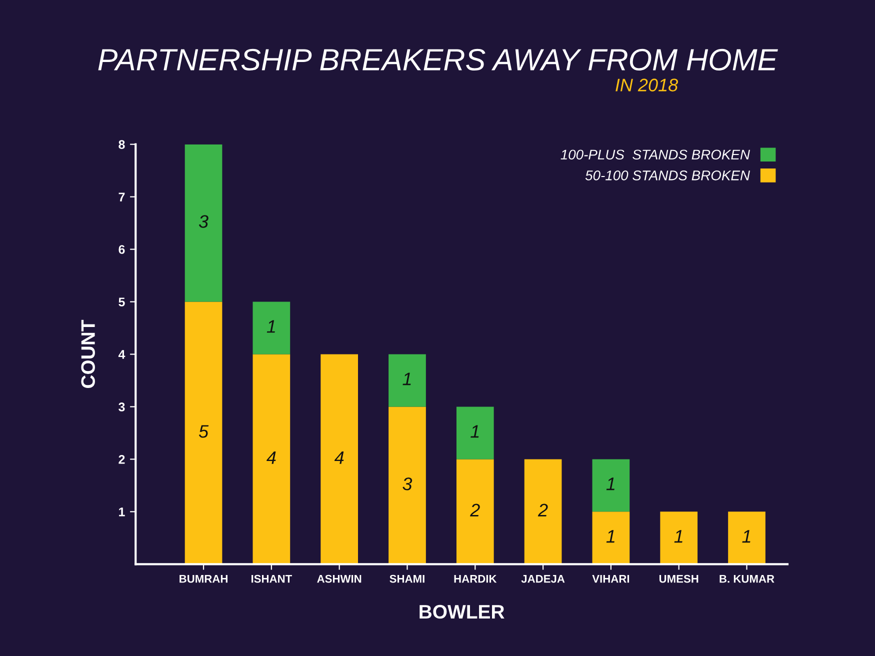 The image size is (875, 656). I want to click on x-tick-label: UMESH, so click(678, 578).